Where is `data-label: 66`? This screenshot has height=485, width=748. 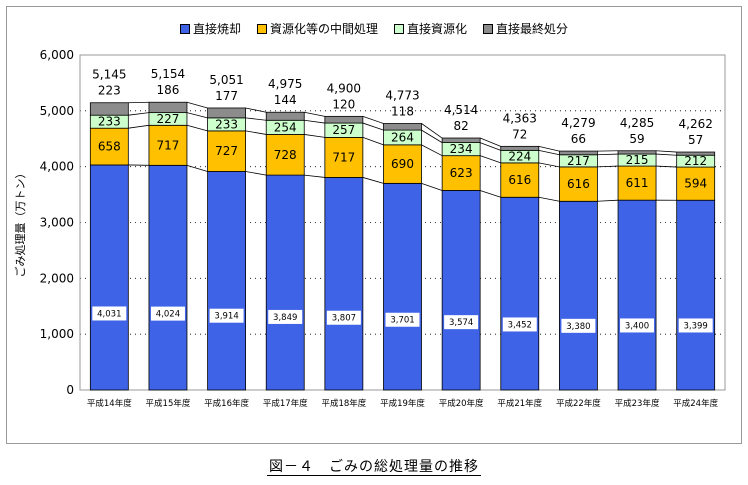 data-label: 66 is located at coordinates (578, 139).